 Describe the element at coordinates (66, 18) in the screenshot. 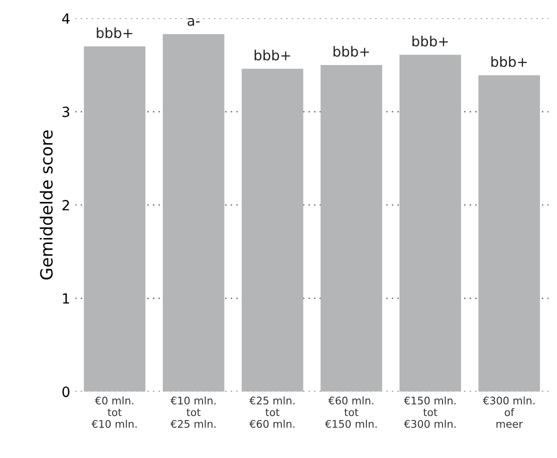

I see `y-tick-label: 4` at that location.